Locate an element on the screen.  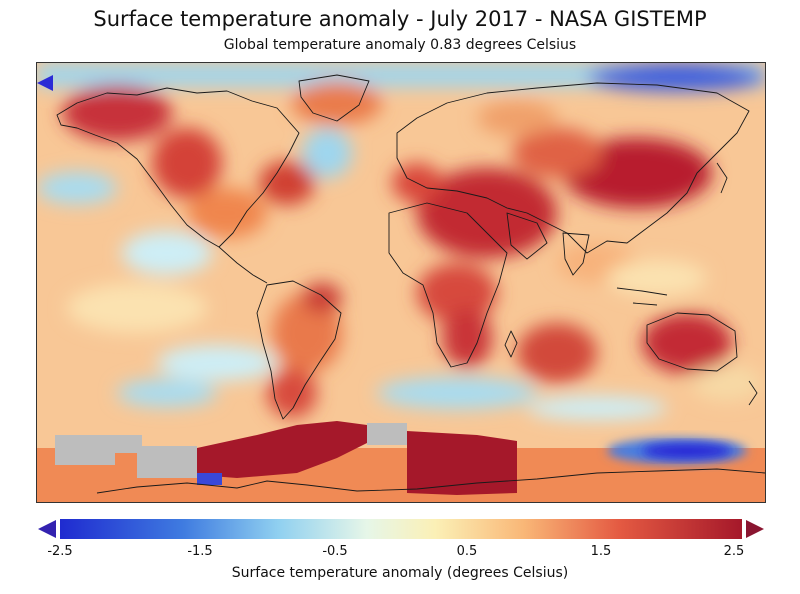
antarctic-field is located at coordinates (401, 461).